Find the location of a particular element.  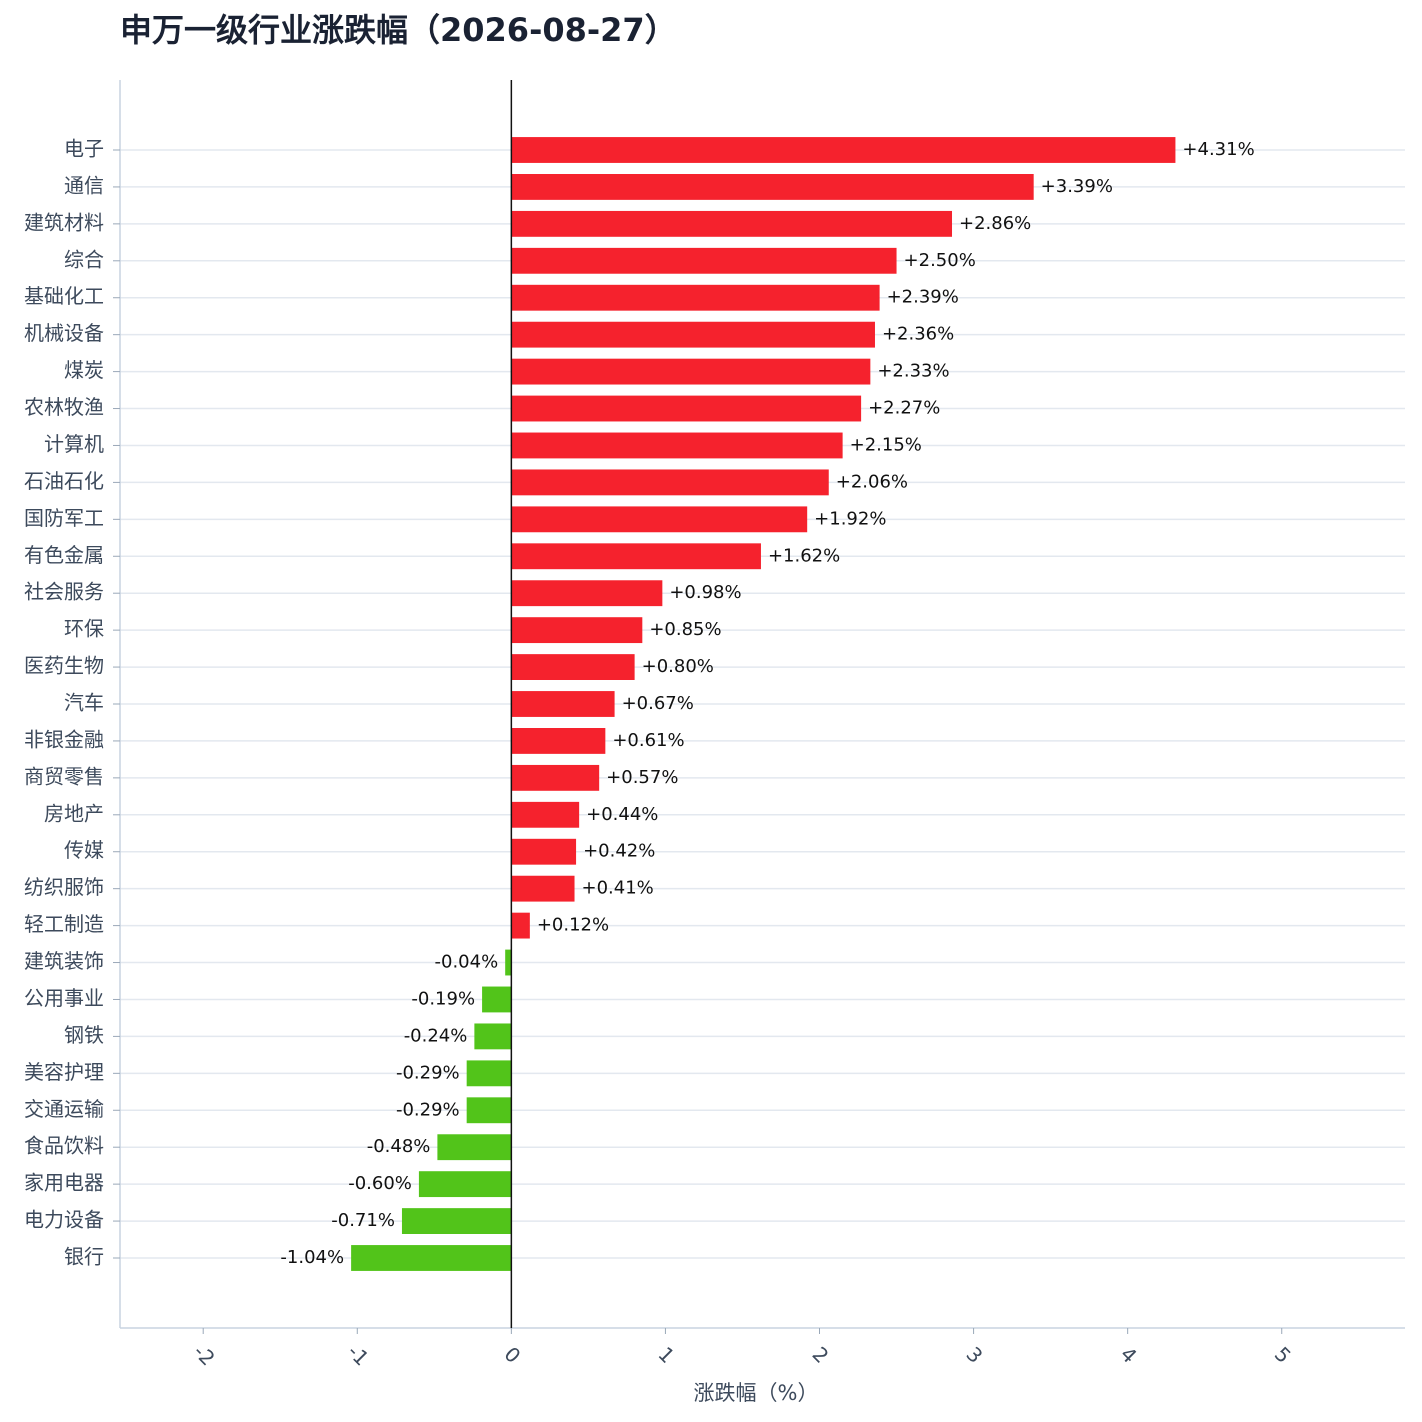

y-tick-label: 美容护理 is located at coordinates (64, 1072).